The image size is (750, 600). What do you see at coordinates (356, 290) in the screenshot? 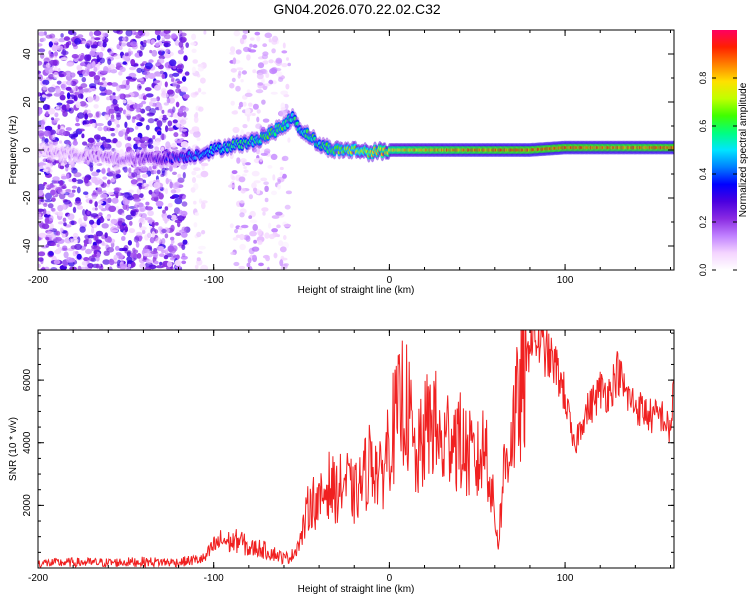
I see `spectrogram-x-label: Height of straight line (km)` at bounding box center [356, 290].